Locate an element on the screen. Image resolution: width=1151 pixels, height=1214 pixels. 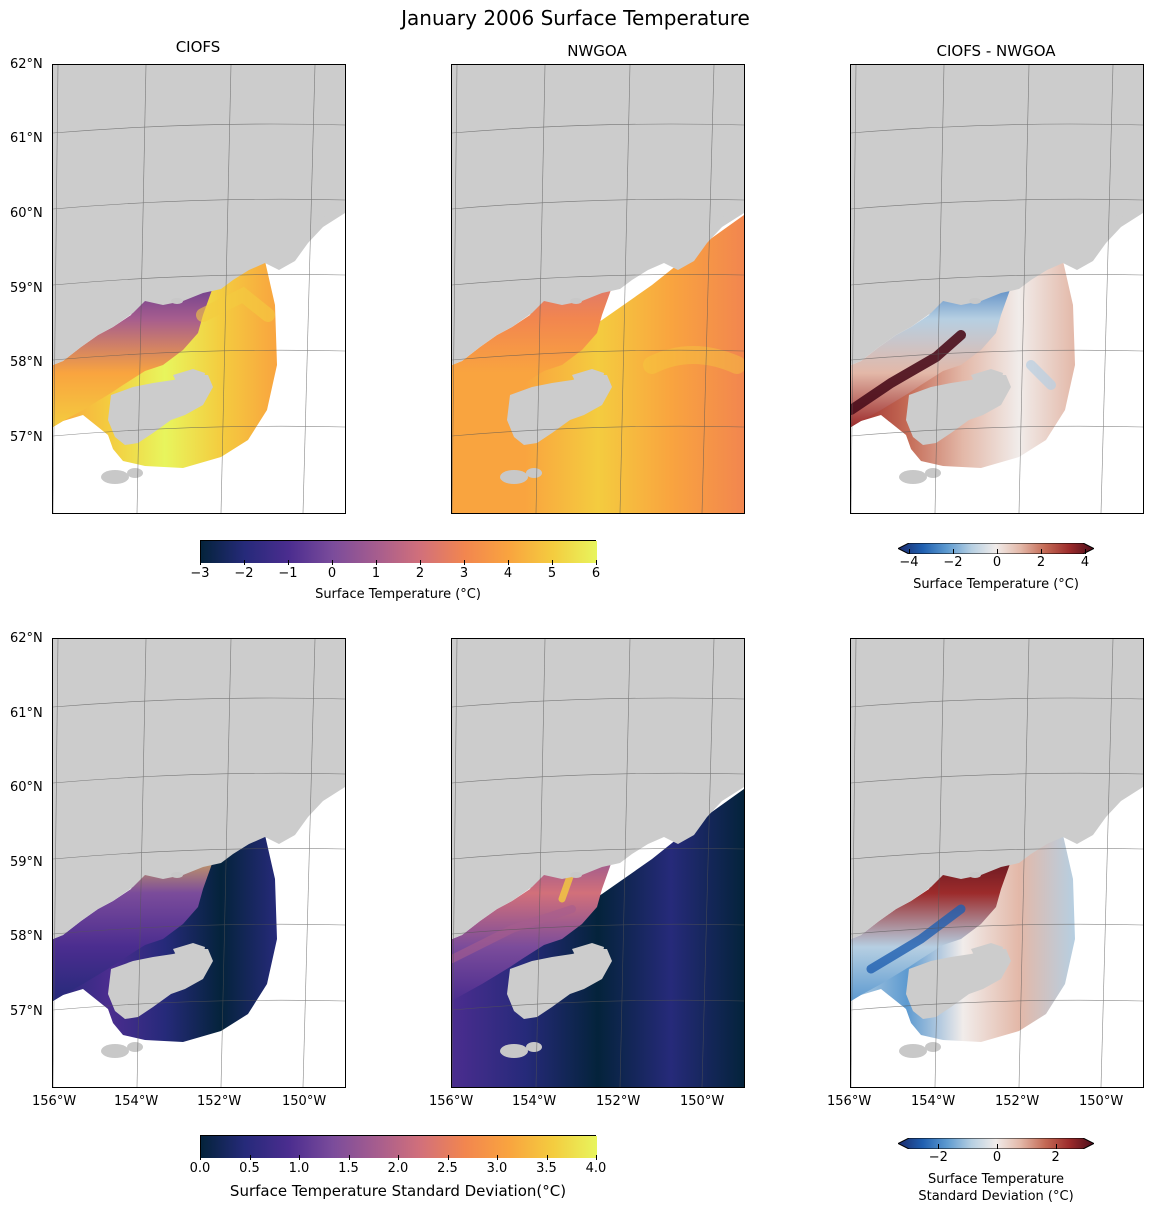
colorbar-tick-label: 4 is located at coordinates (508, 573).